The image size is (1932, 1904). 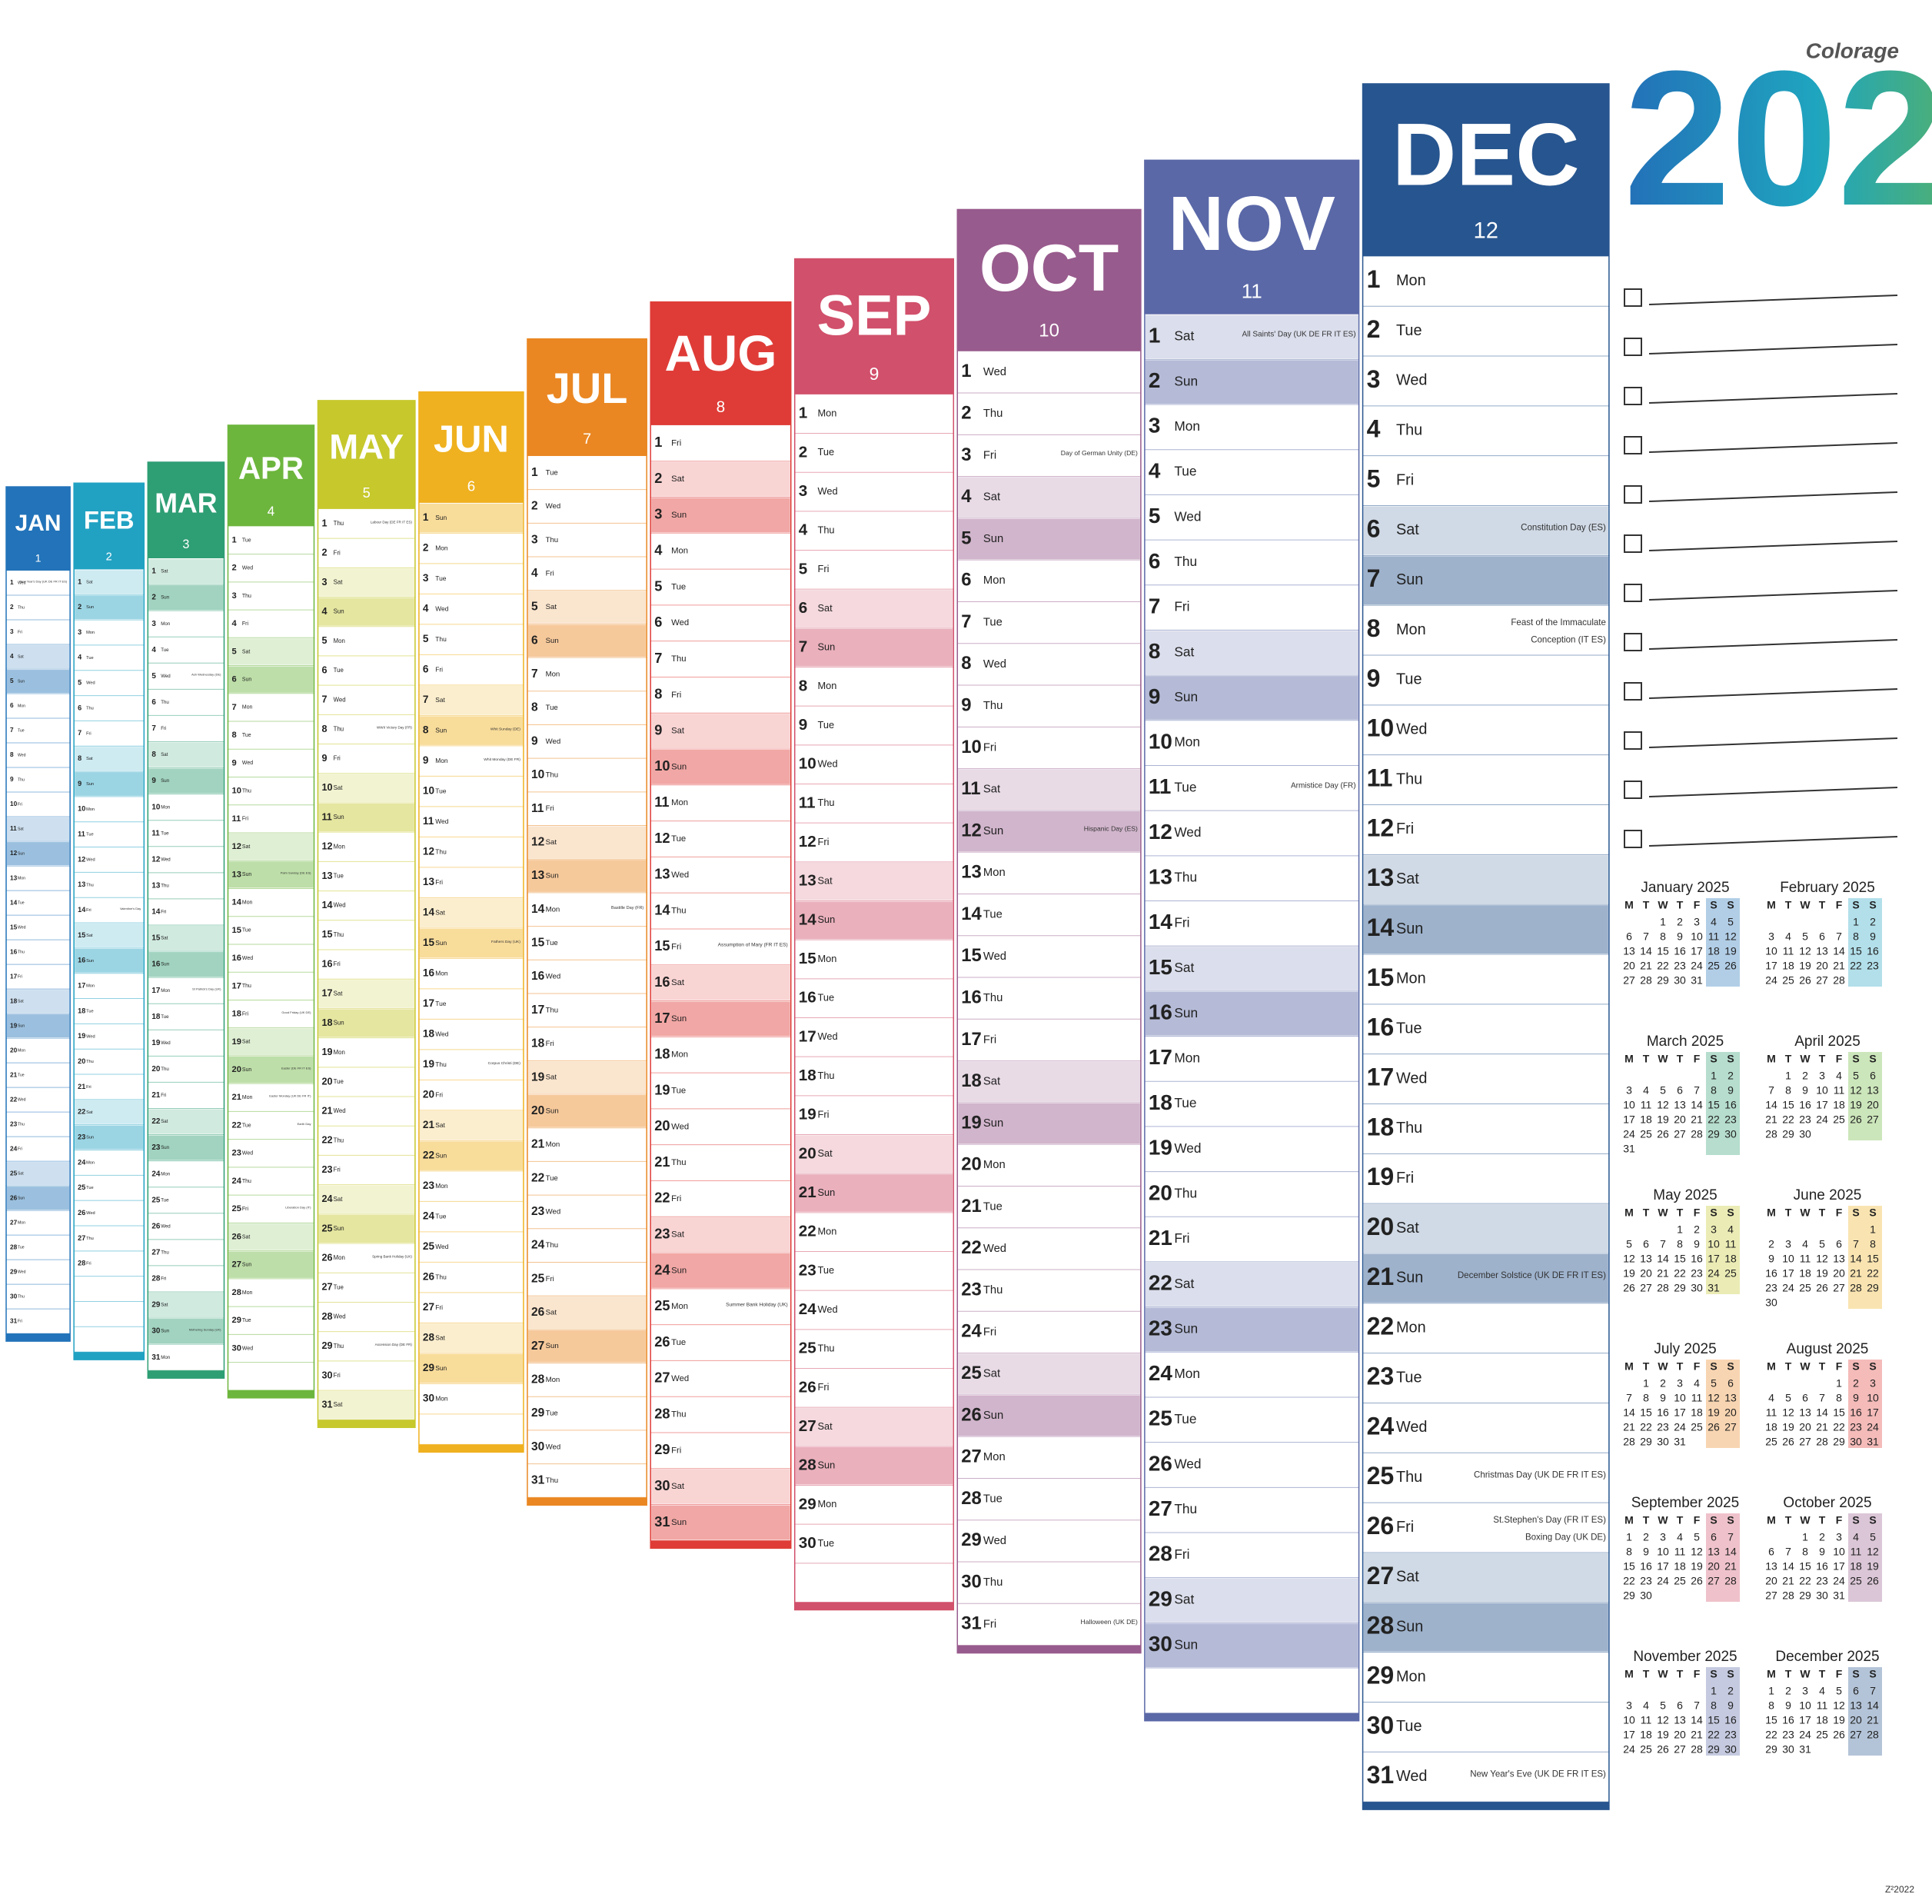 I want to click on day-number: 20, so click(x=1160, y=1192).